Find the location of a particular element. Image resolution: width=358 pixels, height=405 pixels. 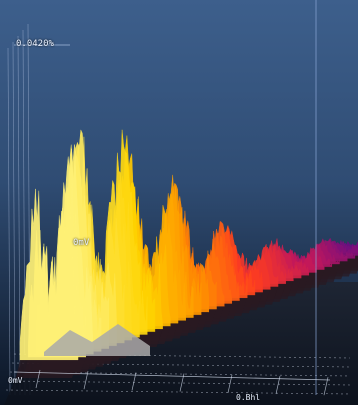

x-axis-label: 0.Bhl is located at coordinates (248, 397).